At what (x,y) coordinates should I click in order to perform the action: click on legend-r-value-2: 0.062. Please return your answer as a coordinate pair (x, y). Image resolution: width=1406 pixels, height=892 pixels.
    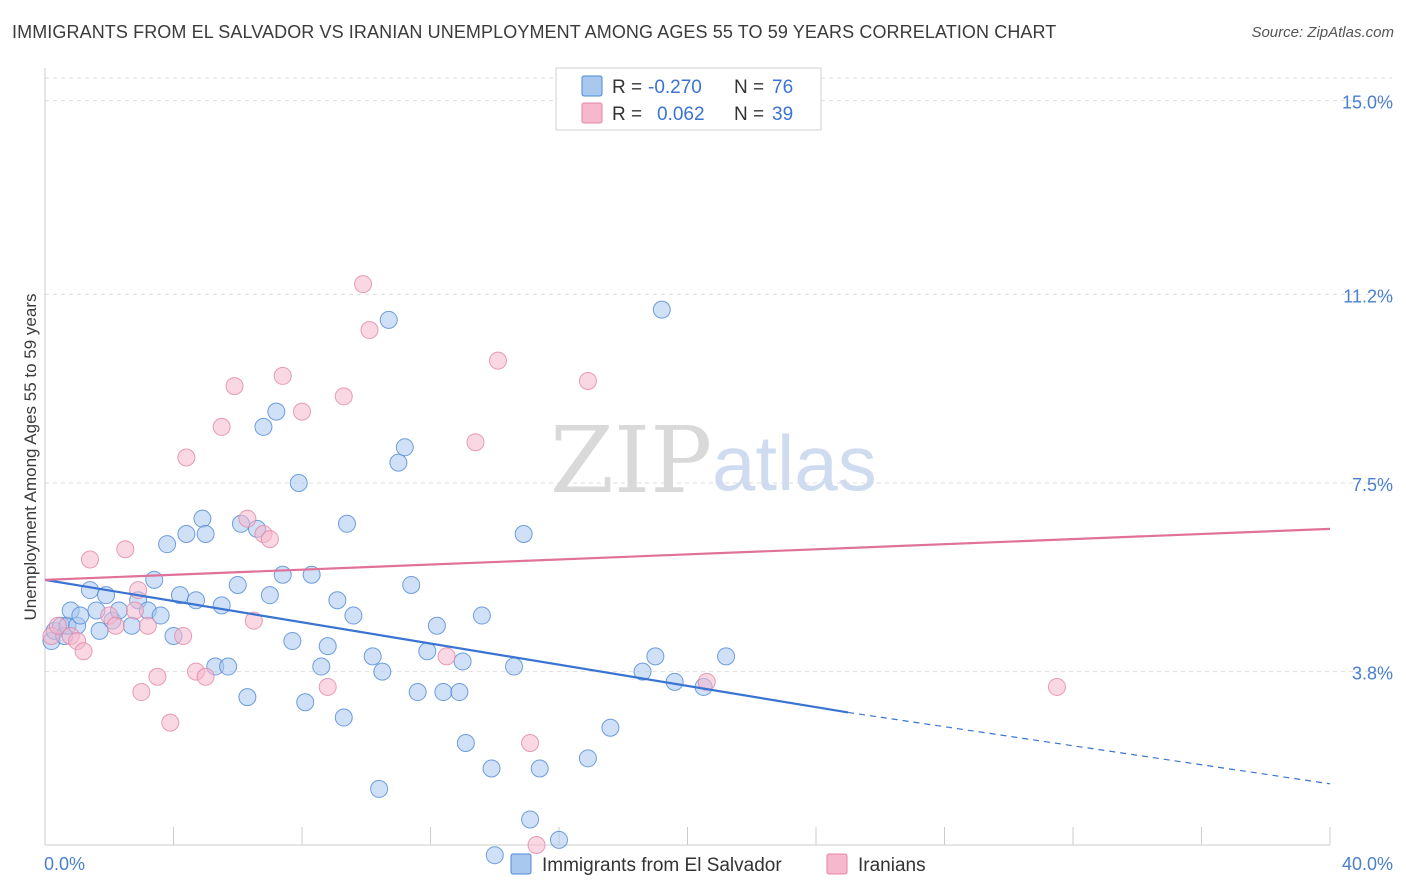
    Looking at the image, I should click on (681, 114).